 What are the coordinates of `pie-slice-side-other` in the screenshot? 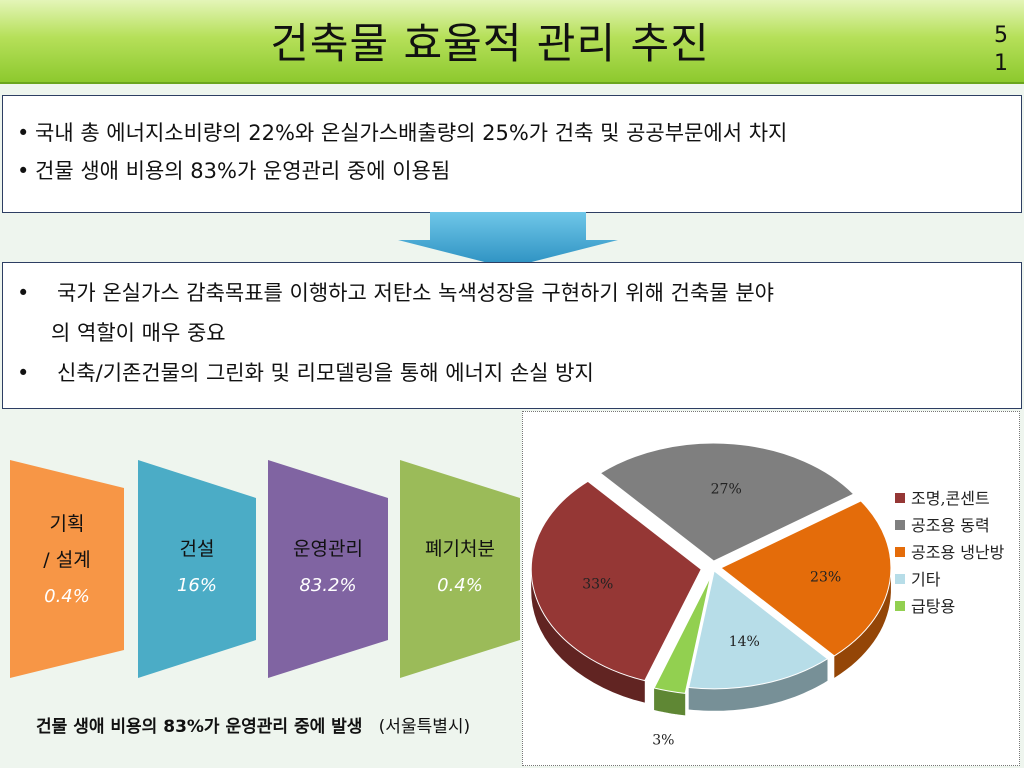 It's located at (758, 684).